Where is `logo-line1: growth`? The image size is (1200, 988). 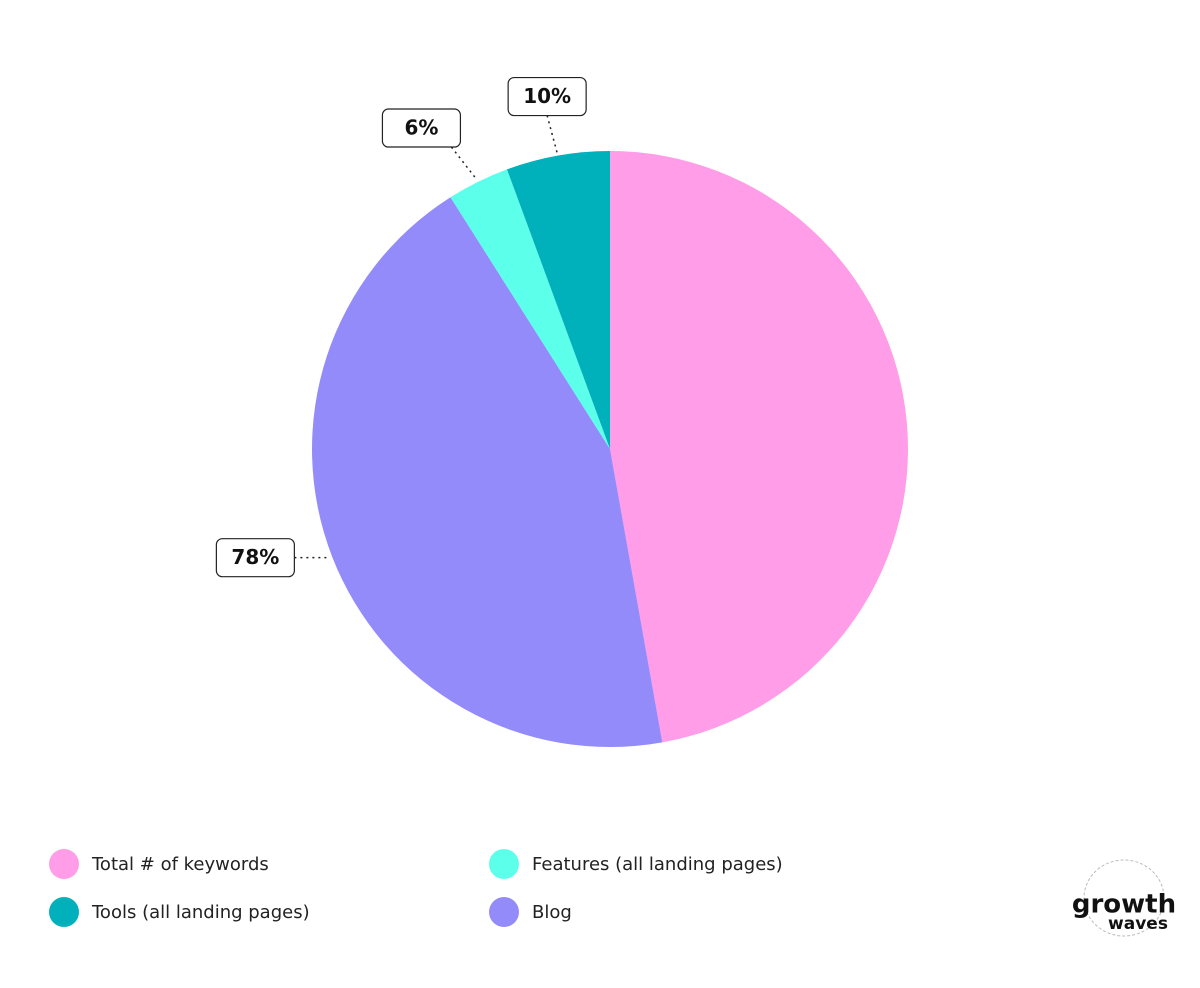 logo-line1: growth is located at coordinates (1124, 905).